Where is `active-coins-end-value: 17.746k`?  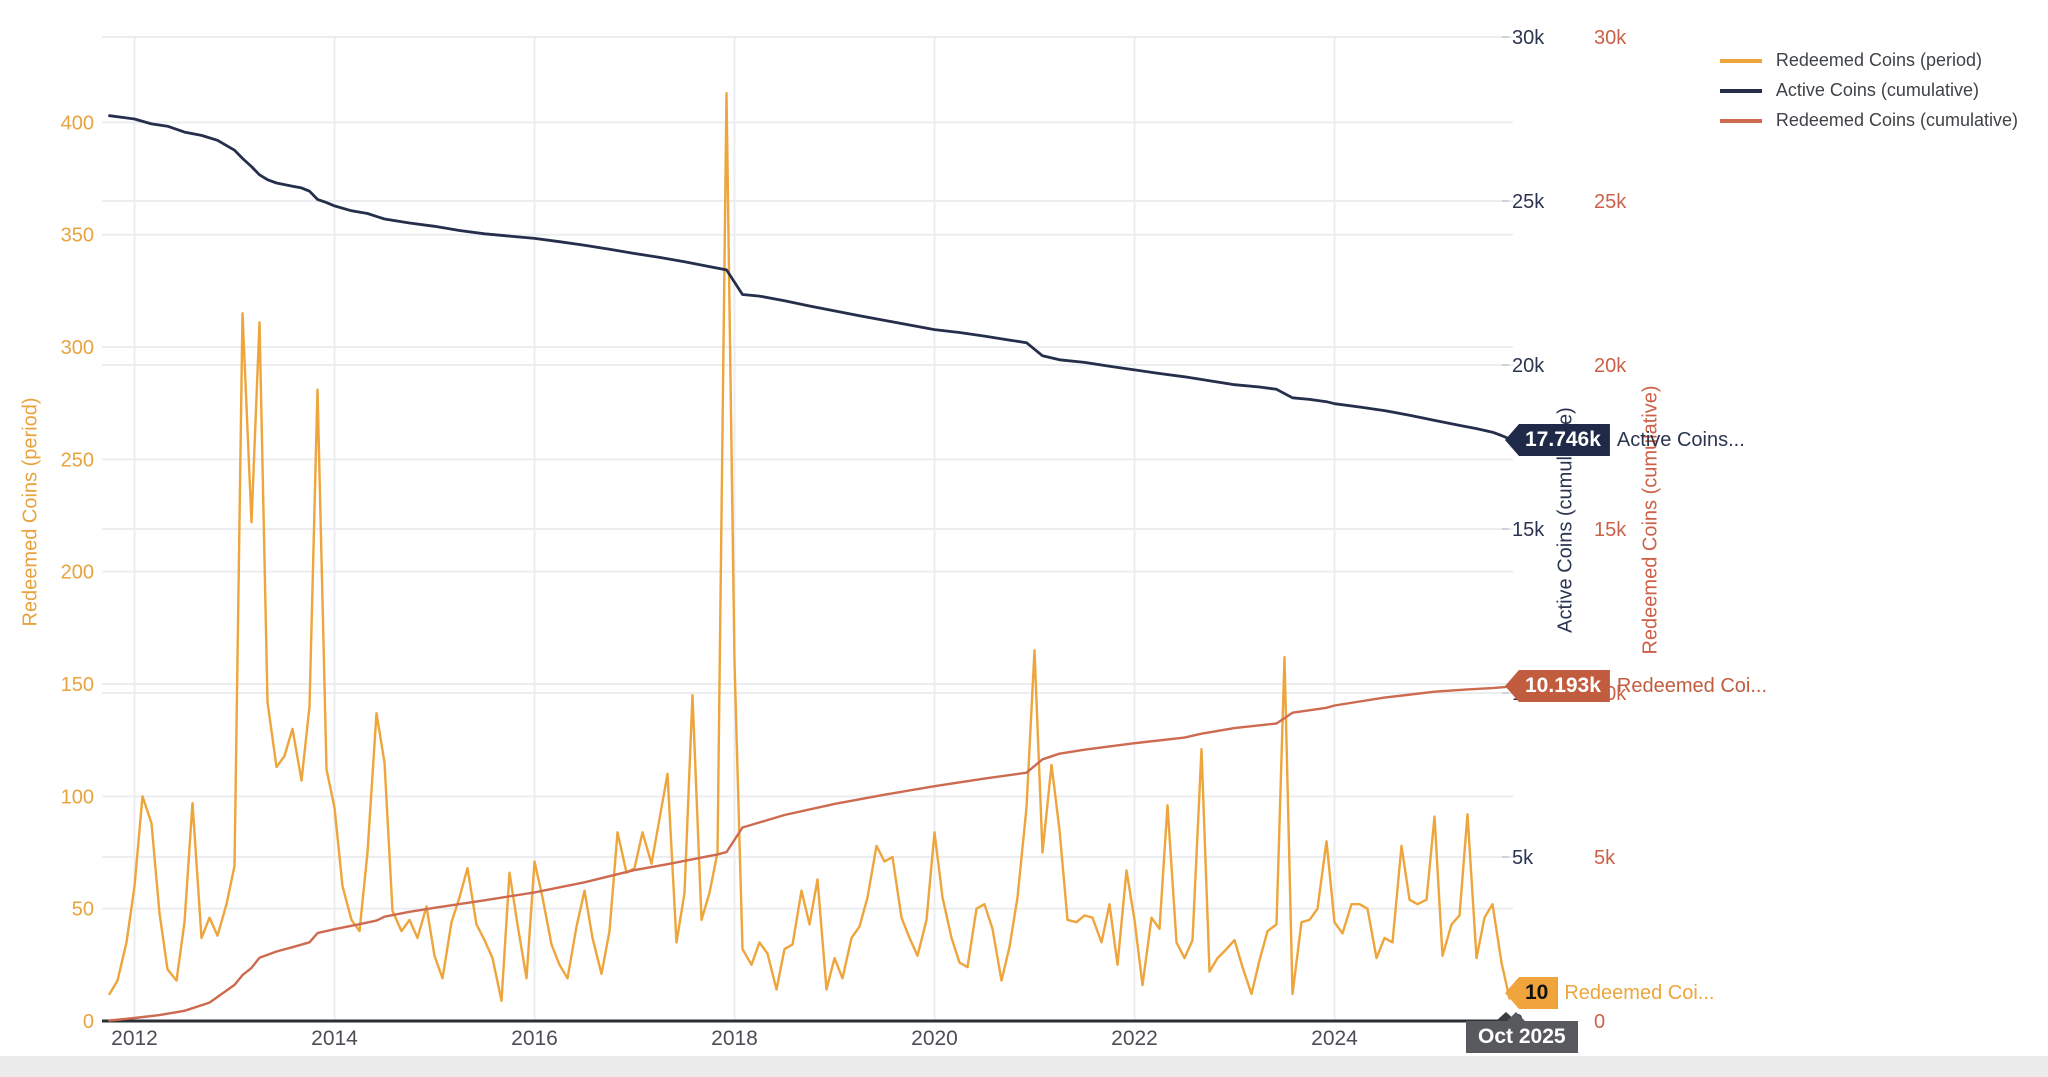 active-coins-end-value: 17.746k is located at coordinates (1557, 440).